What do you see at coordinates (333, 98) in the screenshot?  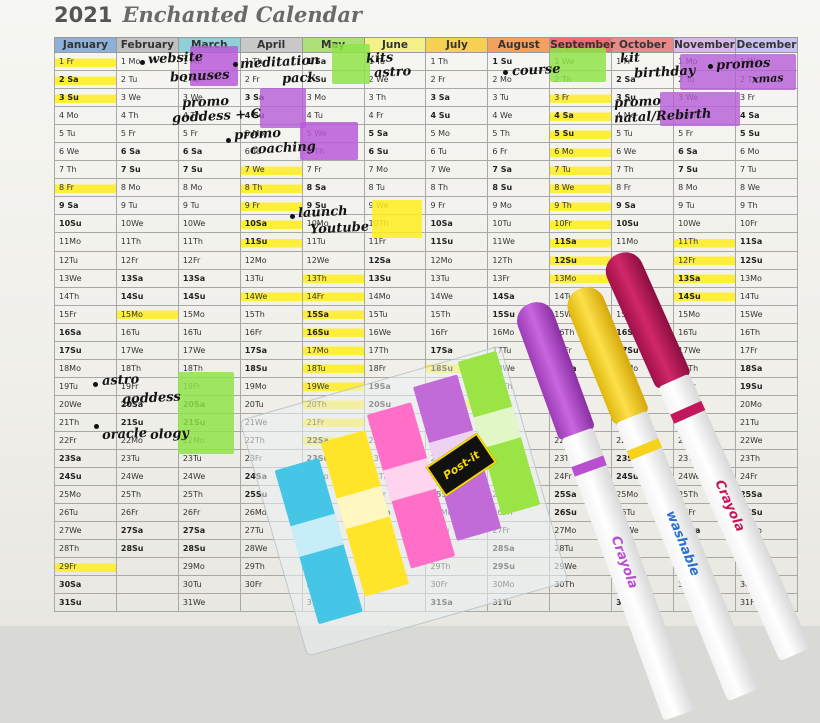 I see `day-cell: 3 Mo` at bounding box center [333, 98].